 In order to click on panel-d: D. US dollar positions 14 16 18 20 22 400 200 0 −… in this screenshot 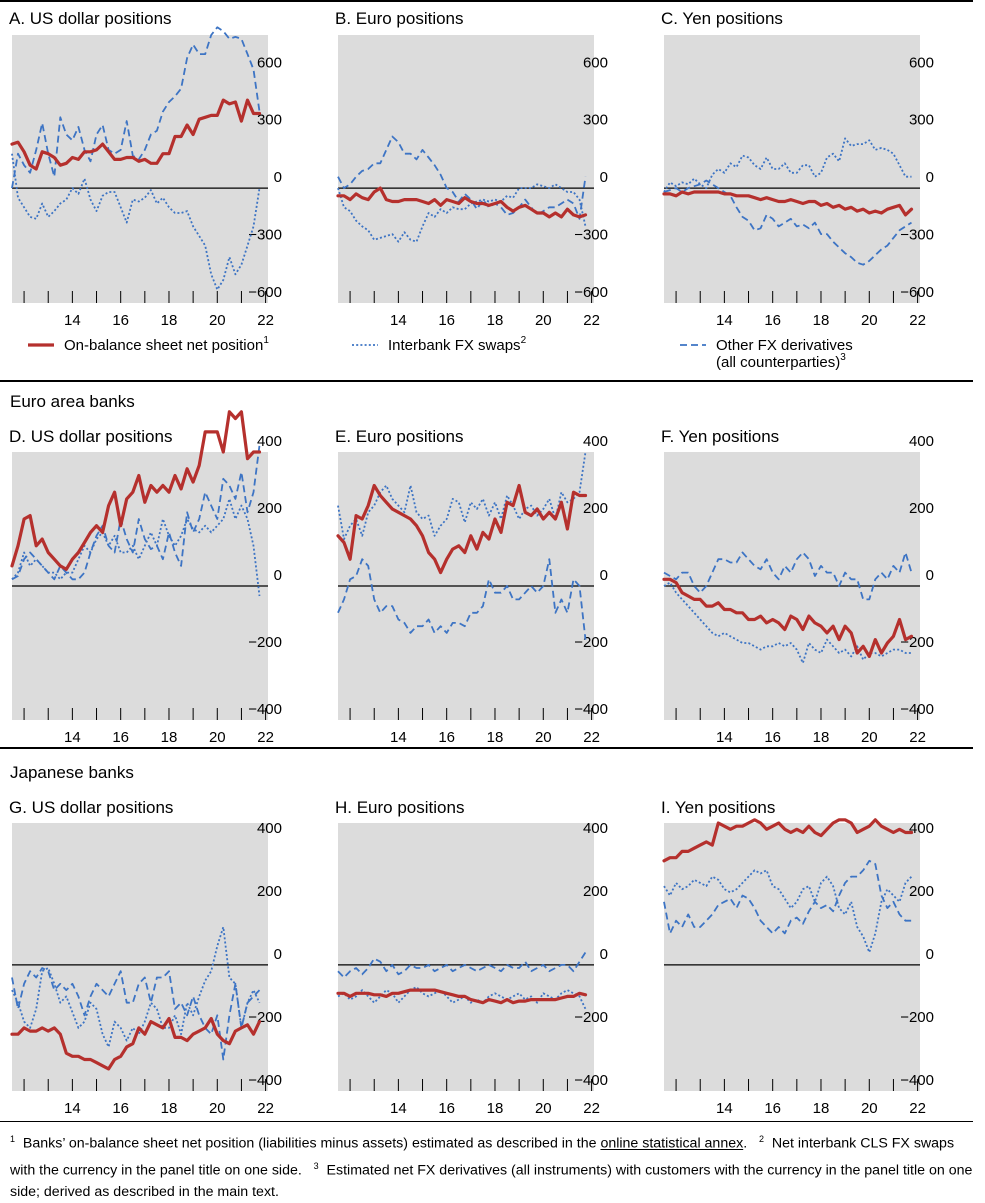, I will do `click(145, 578)`.